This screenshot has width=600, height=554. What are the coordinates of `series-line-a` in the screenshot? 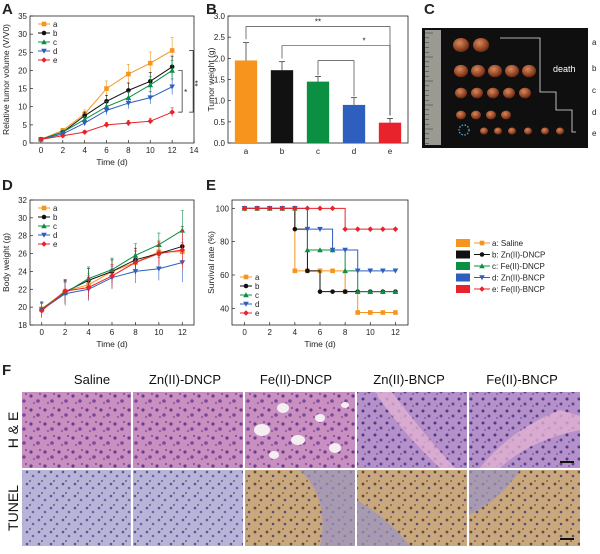 It's located at (320, 260).